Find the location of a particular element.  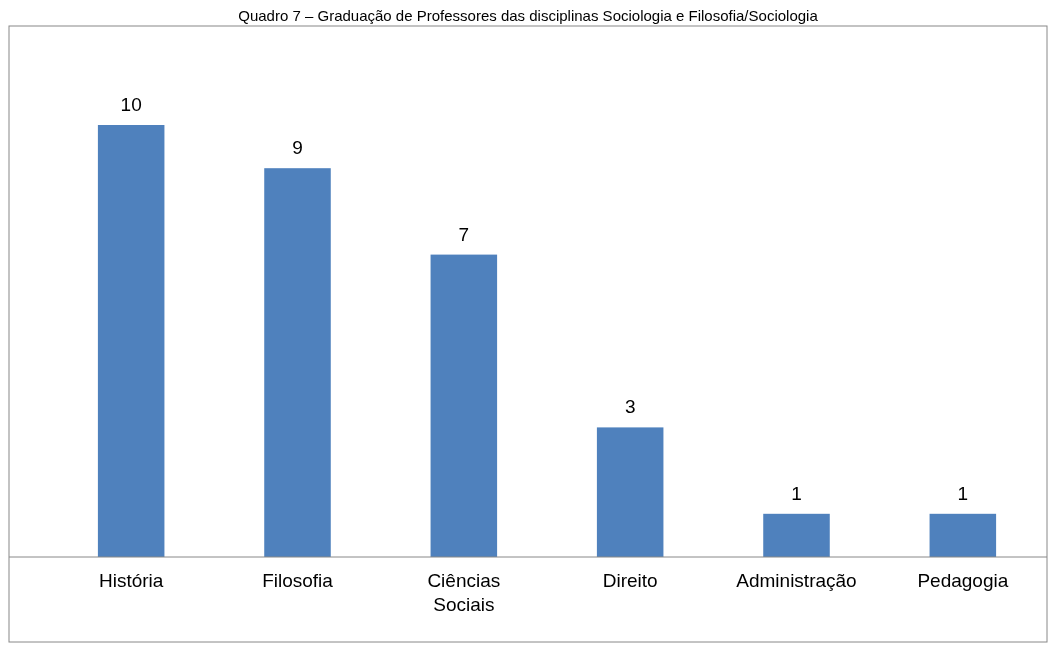

chart-title: Quadro 7 – Graduação de Professores das disciplinas Sociologia e Filosofia/Sociologia is located at coordinates (528, 15).